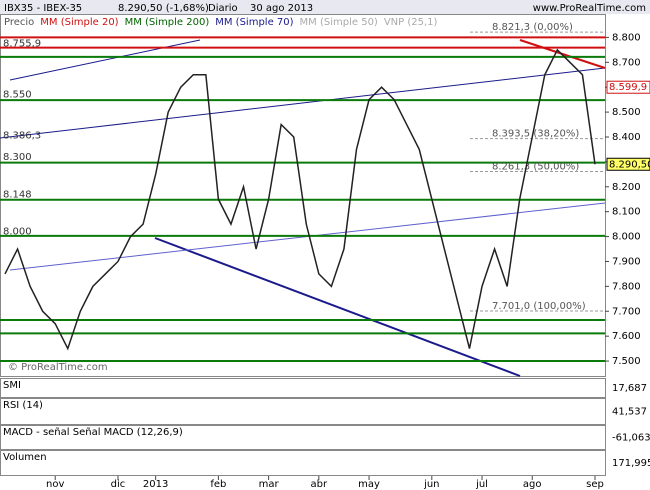 This screenshot has height=490, width=650. Describe the element at coordinates (629, 412) in the screenshot. I see `panel-value: 41,537` at that location.